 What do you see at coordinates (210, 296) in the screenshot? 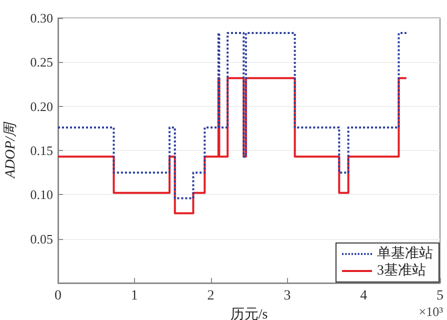
I see `x-tick-label: 2` at bounding box center [210, 296].